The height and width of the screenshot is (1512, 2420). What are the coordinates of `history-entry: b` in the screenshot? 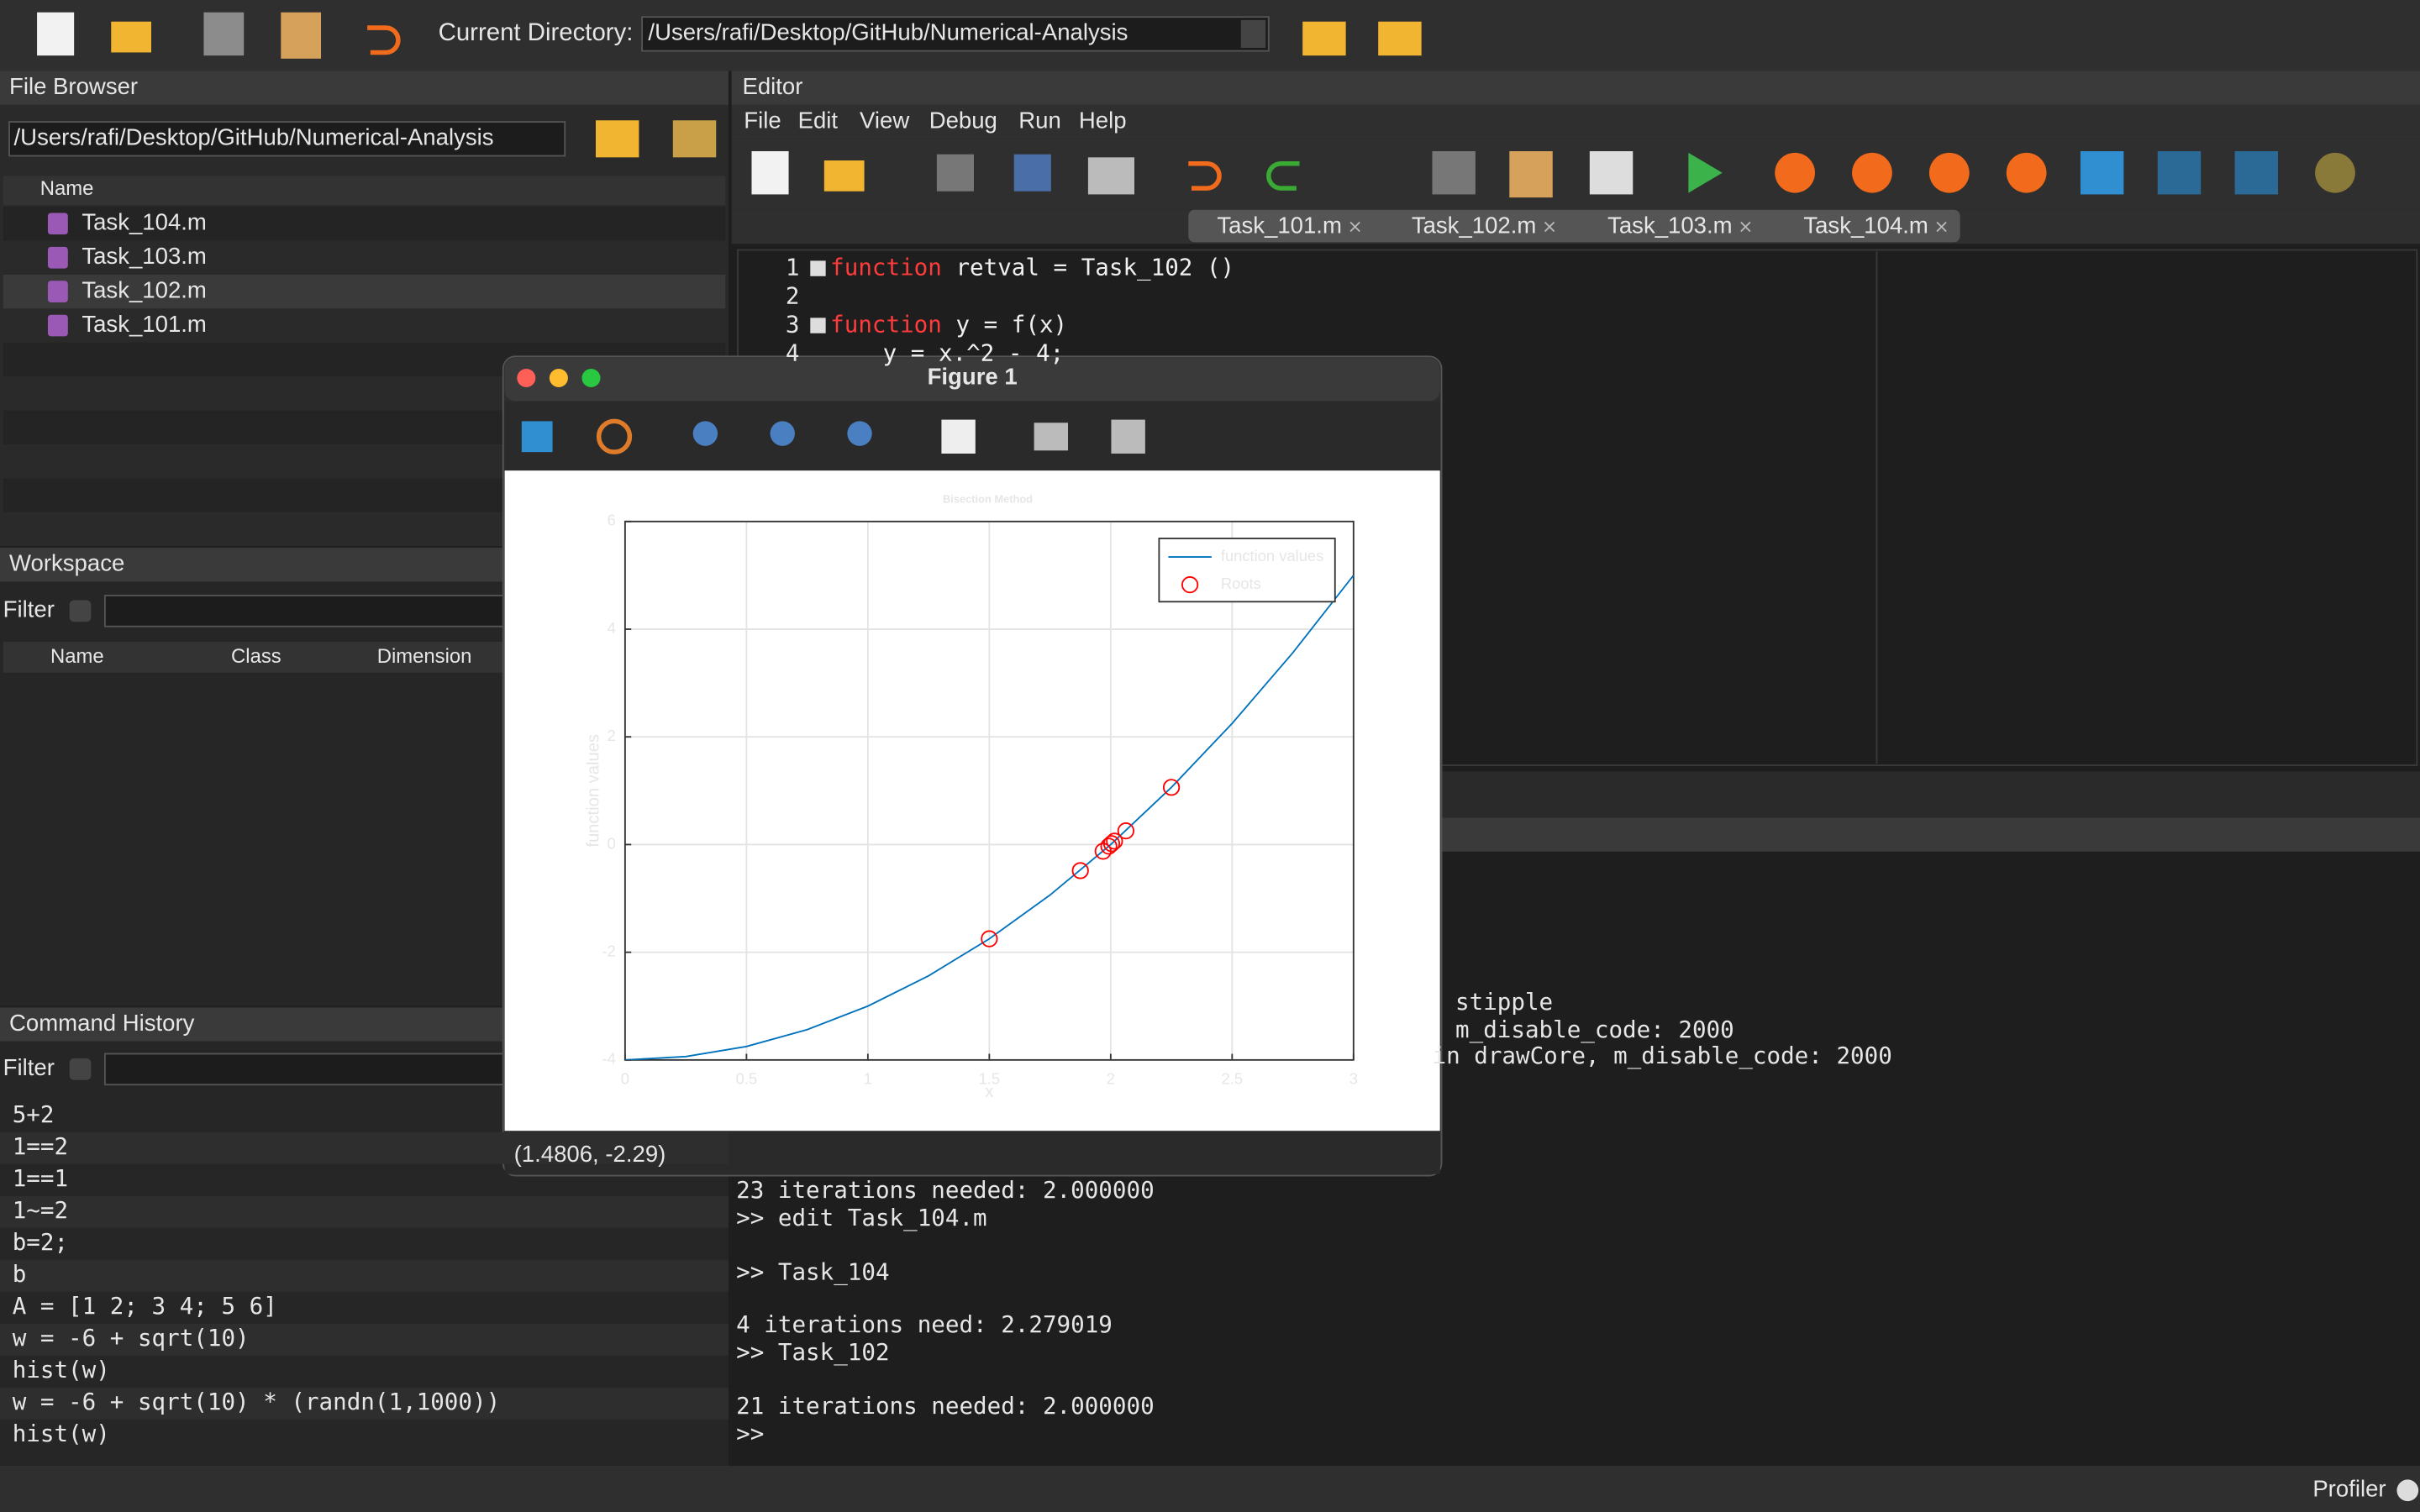 It's located at (20, 1274).